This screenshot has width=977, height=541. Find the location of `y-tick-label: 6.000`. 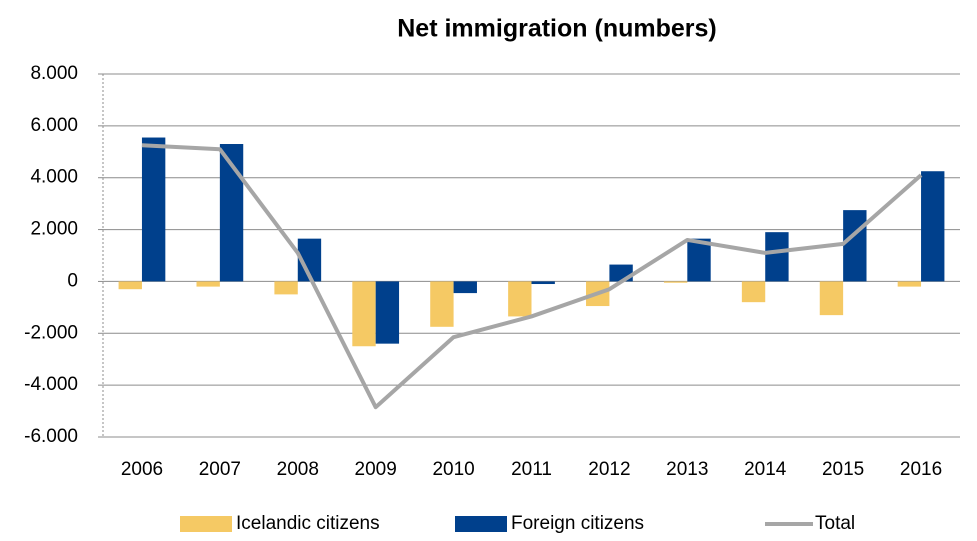

y-tick-label: 6.000 is located at coordinates (54, 125).